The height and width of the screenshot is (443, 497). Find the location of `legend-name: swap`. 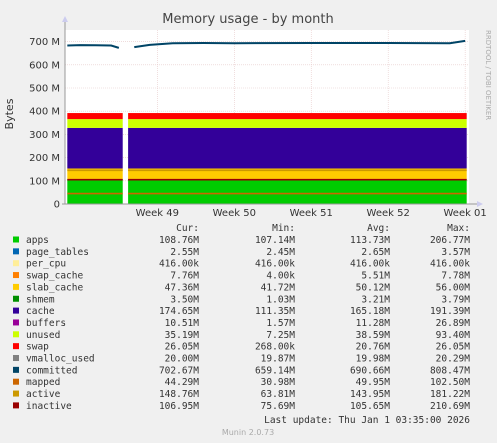

legend-name: swap is located at coordinates (37, 347).